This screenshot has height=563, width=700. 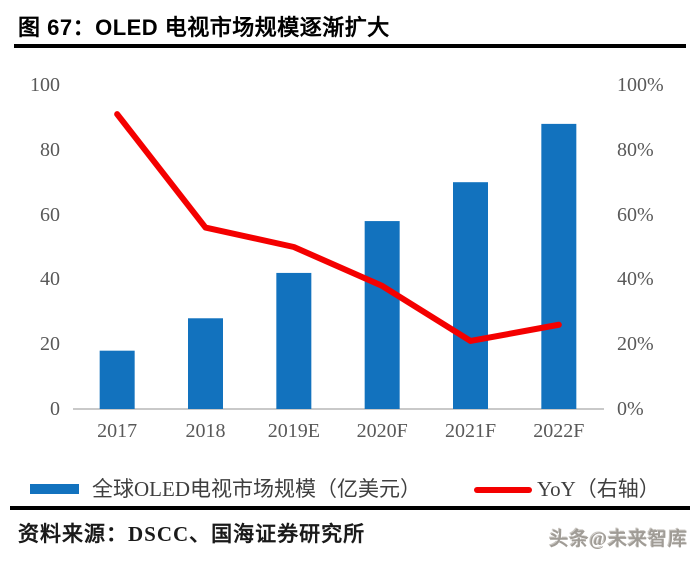 I want to click on y2-axis-tick-label: 100%, so click(x=640, y=85).